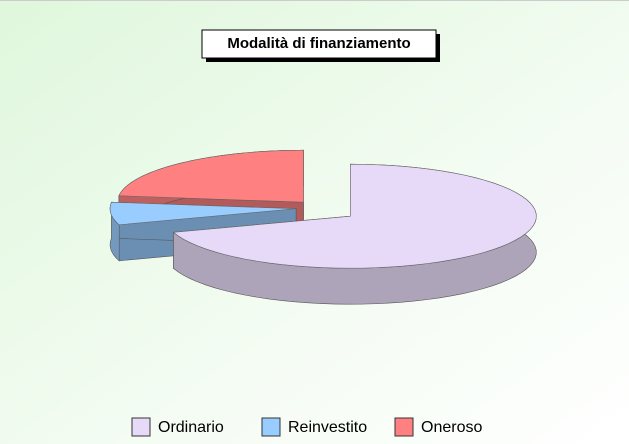  What do you see at coordinates (191, 427) in the screenshot?
I see `legend-label: Ordinario` at bounding box center [191, 427].